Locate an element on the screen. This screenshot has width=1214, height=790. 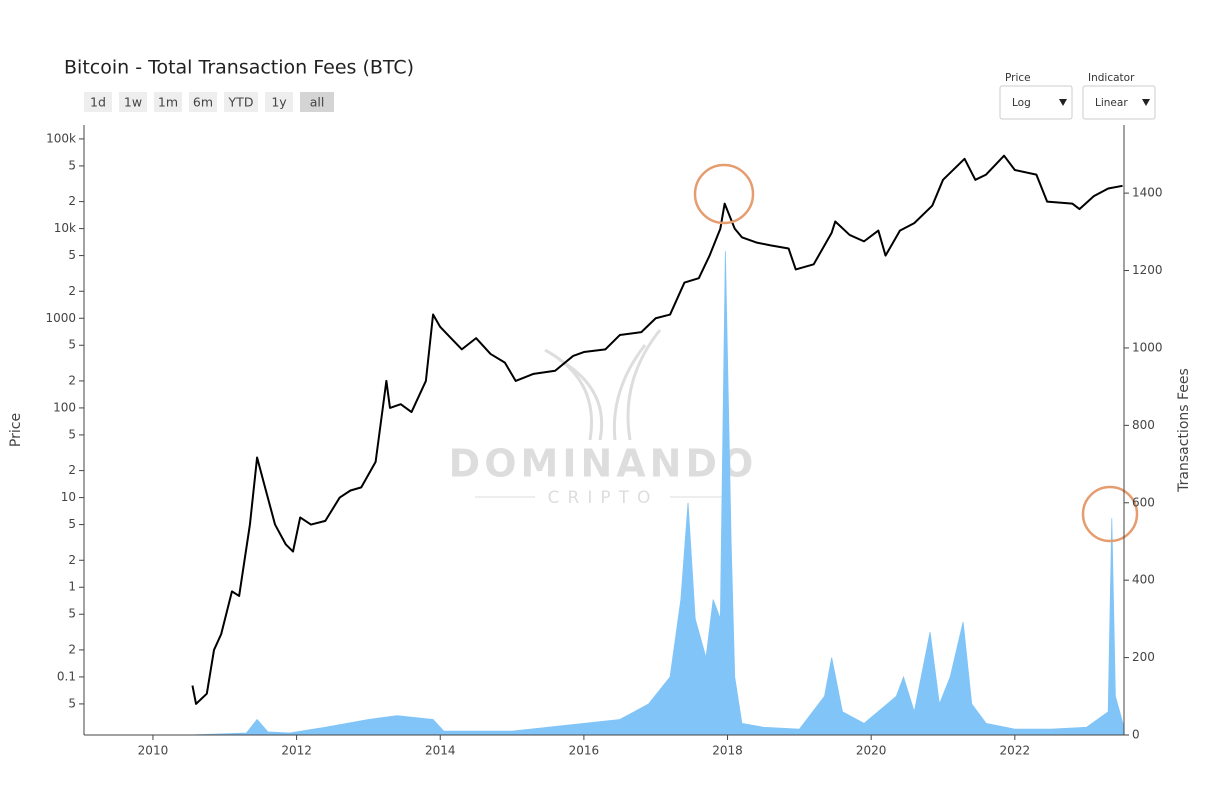
range-button: YTD is located at coordinates (241, 102).